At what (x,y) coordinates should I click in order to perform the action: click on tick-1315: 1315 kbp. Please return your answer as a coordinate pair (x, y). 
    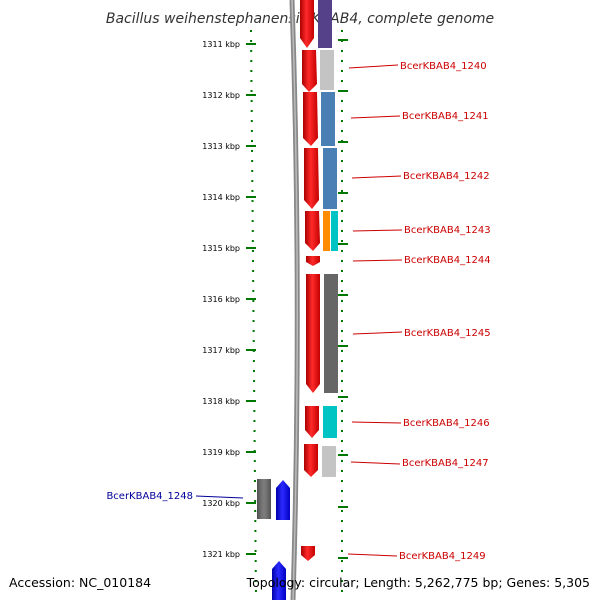
    Looking at the image, I should click on (275, 248).